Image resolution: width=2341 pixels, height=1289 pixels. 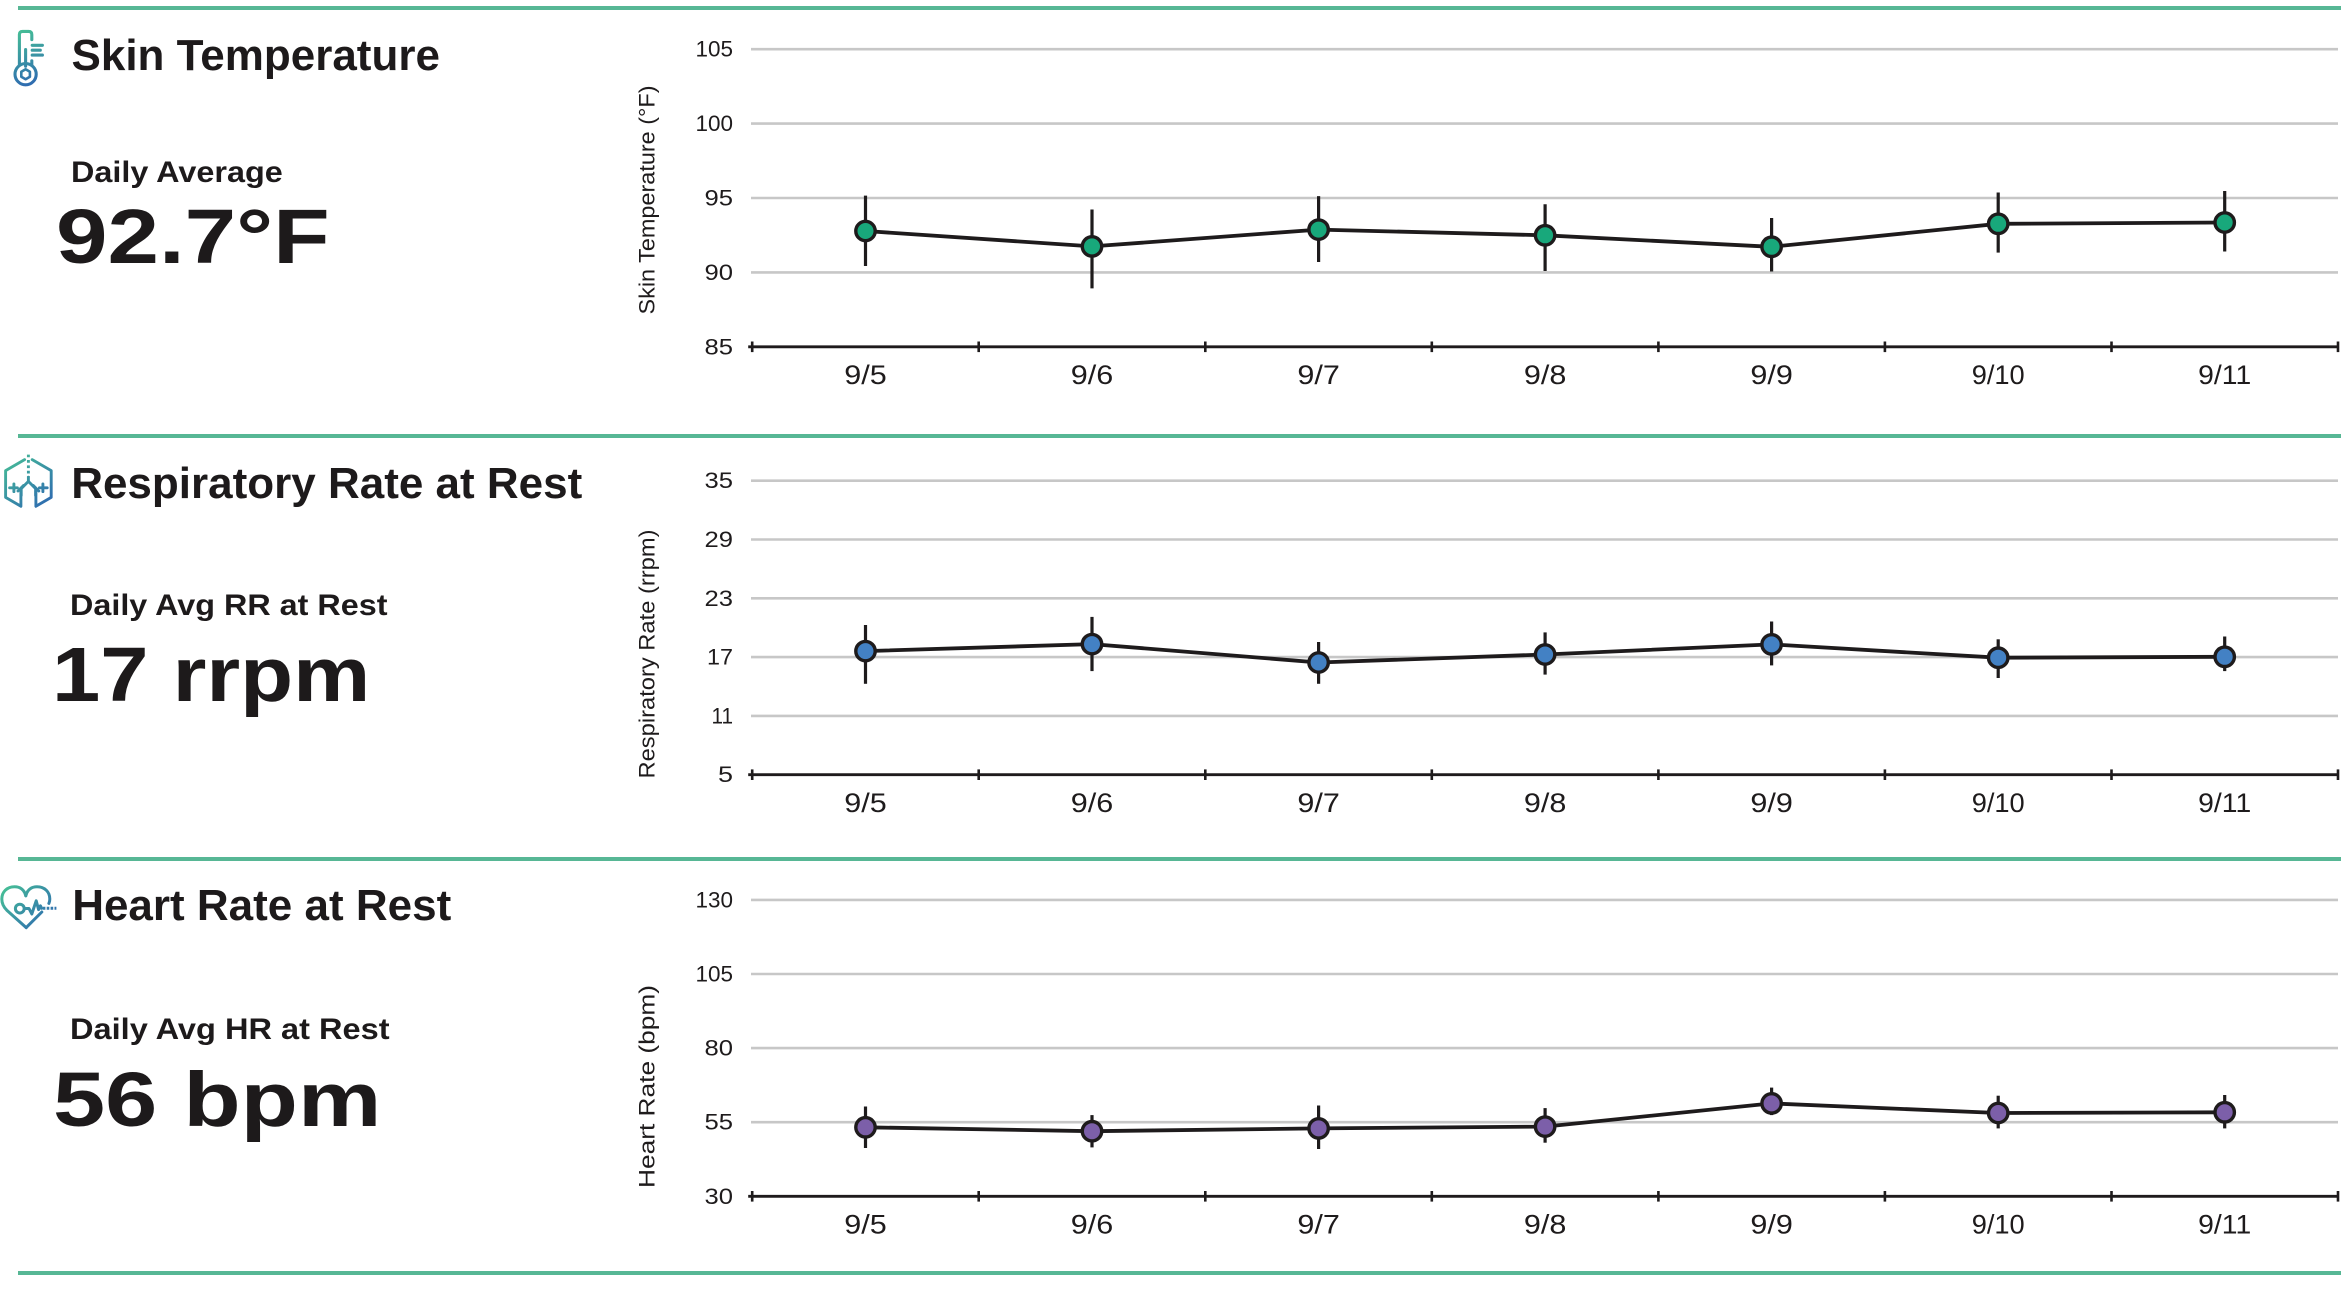 What do you see at coordinates (647, 200) in the screenshot?
I see `svg-text: Skin Temperature (°F)` at bounding box center [647, 200].